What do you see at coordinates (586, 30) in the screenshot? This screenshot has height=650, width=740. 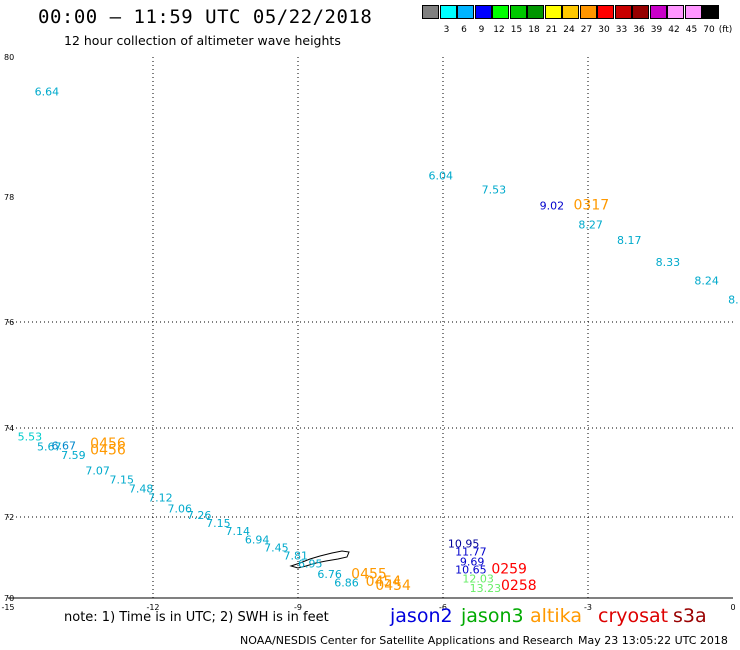 I see `color-scale-label: 27` at bounding box center [586, 30].